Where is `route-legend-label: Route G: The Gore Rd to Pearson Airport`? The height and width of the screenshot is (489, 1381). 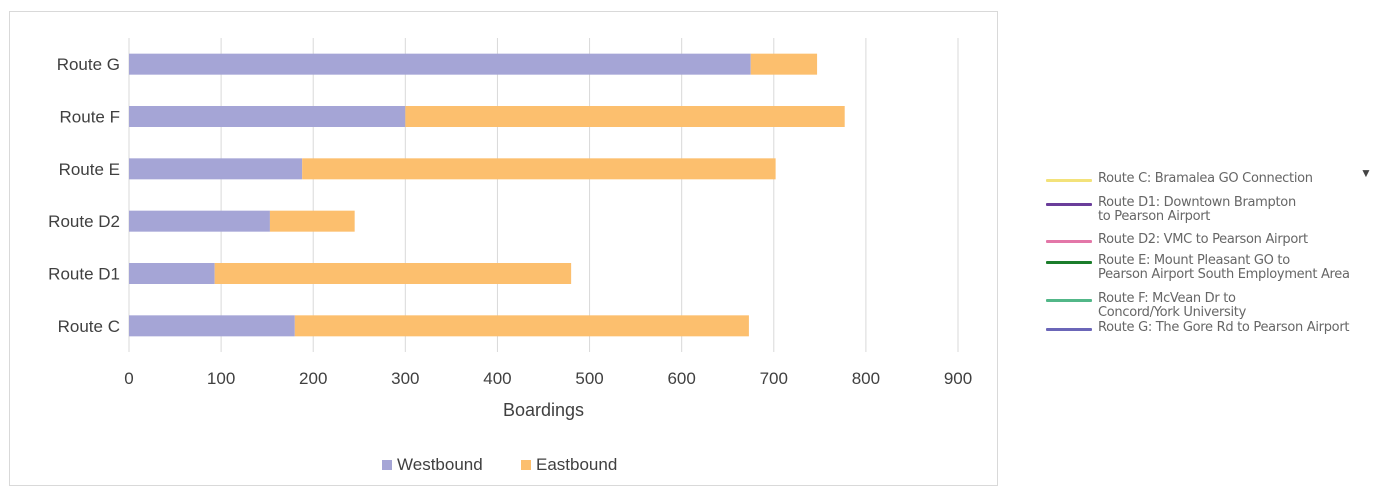 route-legend-label: Route G: The Gore Rd to Pearson Airport is located at coordinates (1224, 327).